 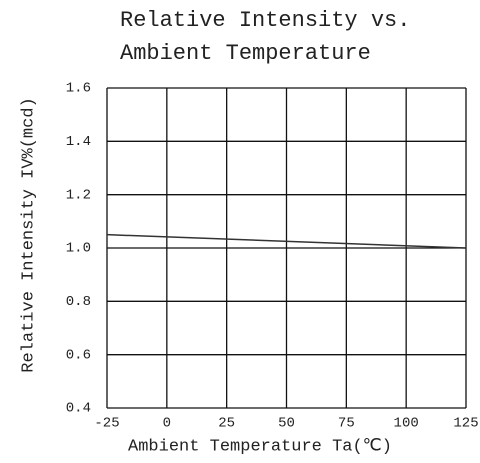 What do you see at coordinates (78, 355) in the screenshot?
I see `y-tick-label: 0.6` at bounding box center [78, 355].